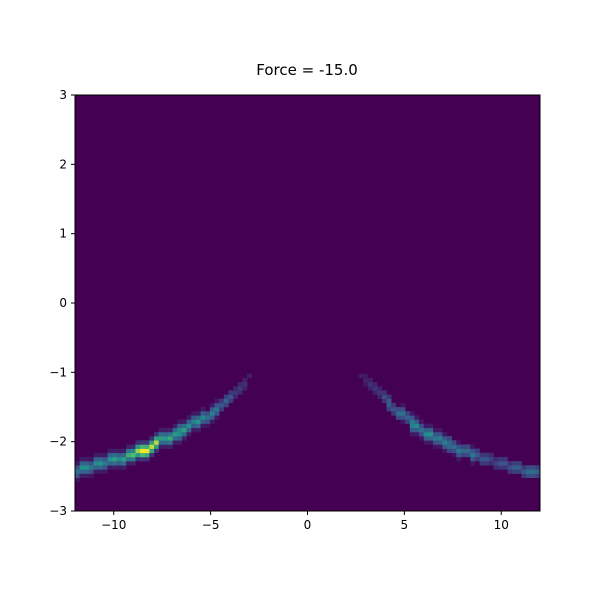 This screenshot has height=604, width=600. What do you see at coordinates (305, 521) in the screenshot?
I see `x-axis: −10 −5 0 5 10` at bounding box center [305, 521].